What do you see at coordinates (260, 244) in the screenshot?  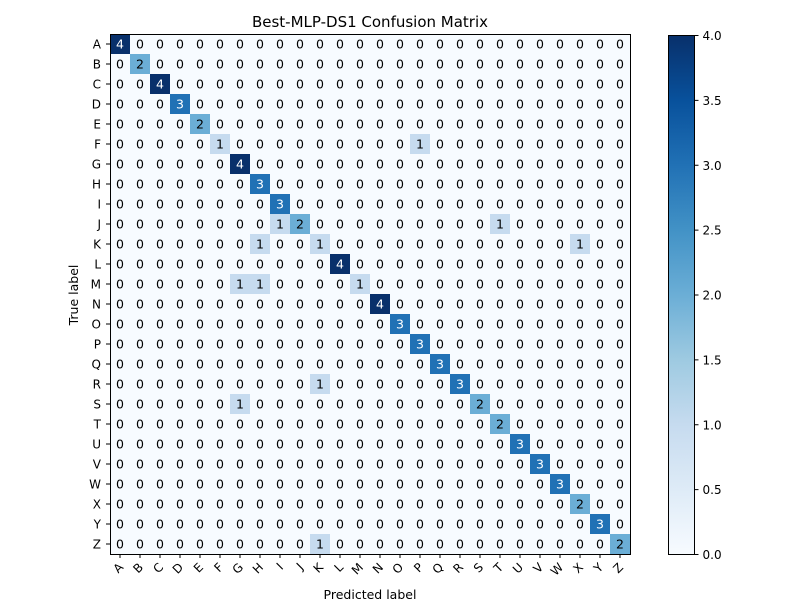 I see `cell-value-label: 1` at bounding box center [260, 244].